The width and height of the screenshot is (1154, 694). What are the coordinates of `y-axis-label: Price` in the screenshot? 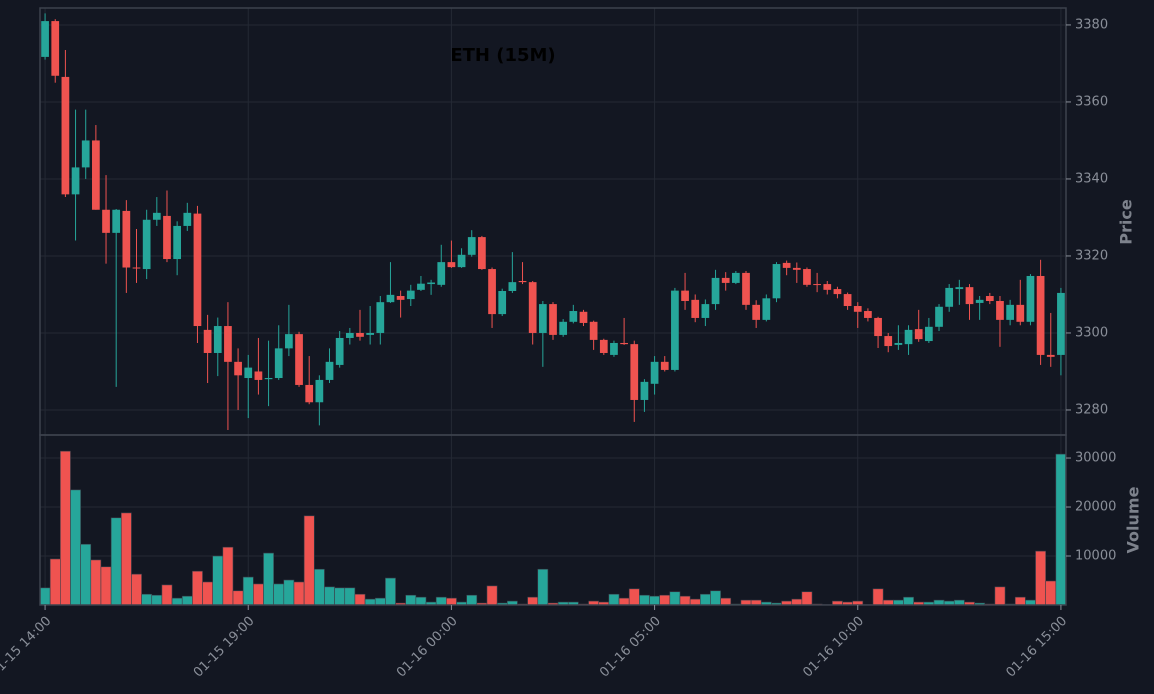 It's located at (1126, 222).